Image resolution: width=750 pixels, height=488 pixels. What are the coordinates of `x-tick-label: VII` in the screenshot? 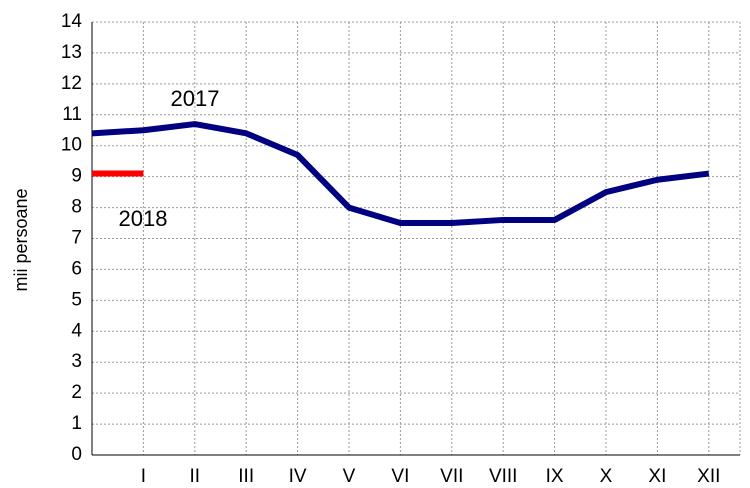 It's located at (451, 476).